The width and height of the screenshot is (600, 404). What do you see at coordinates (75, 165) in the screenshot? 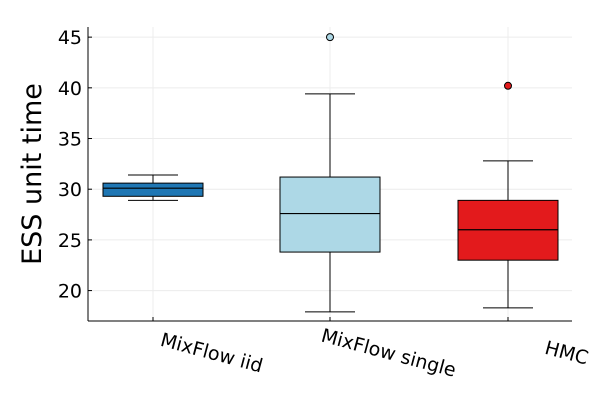
I see `y-ticks: 20 25 30 35 40 45` at bounding box center [75, 165].